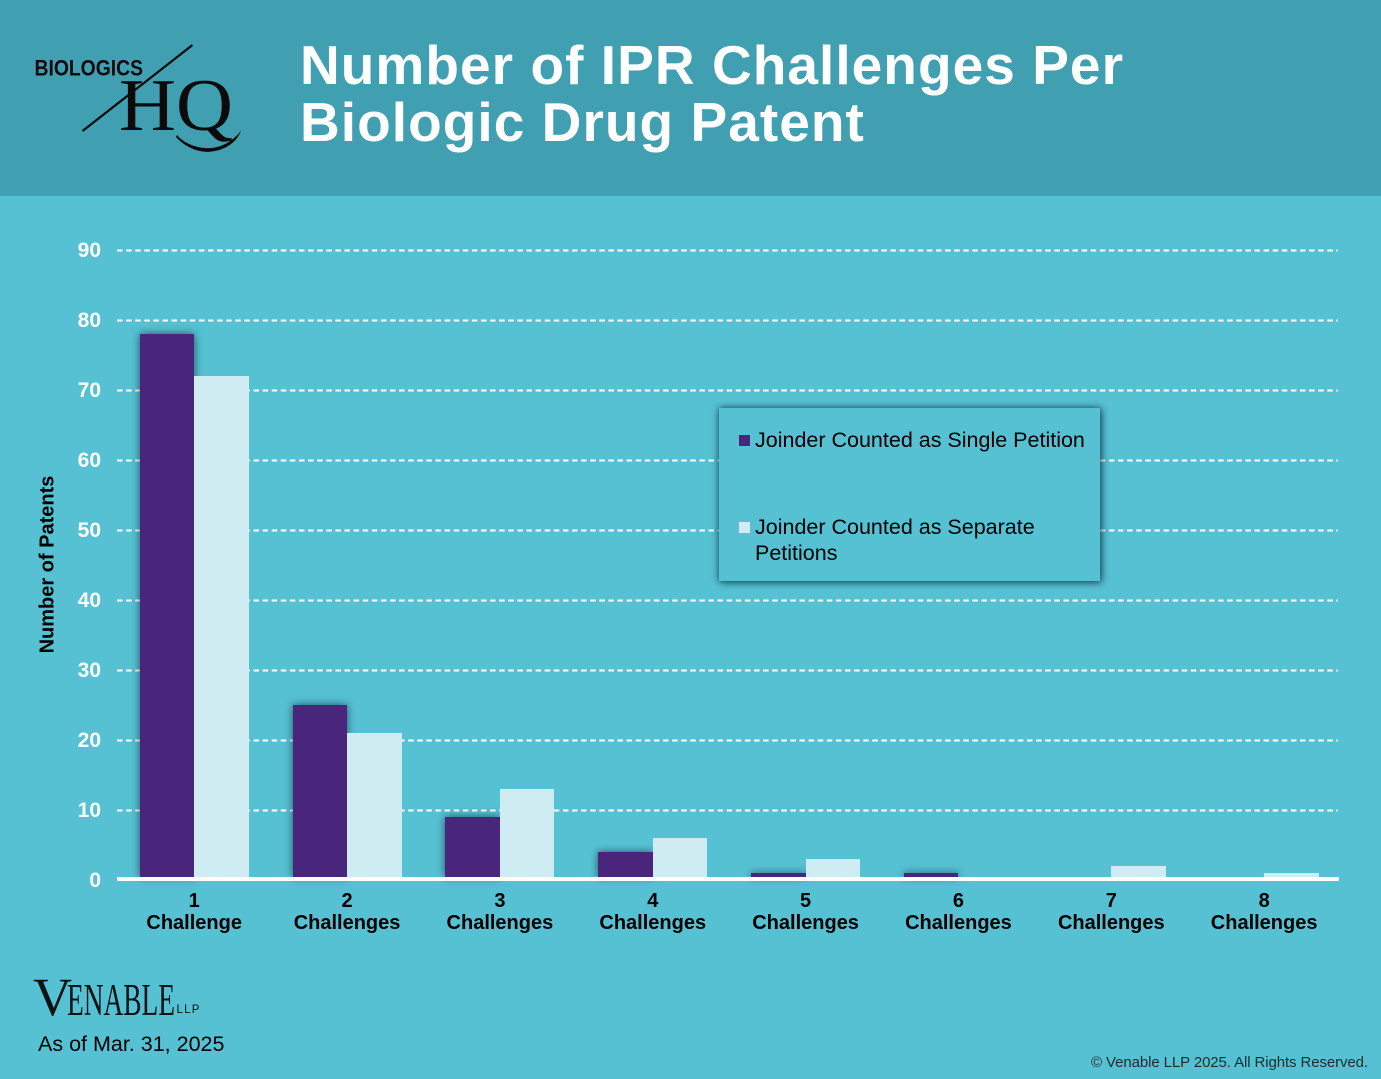  I want to click on svg-text: V, so click(52, 997).